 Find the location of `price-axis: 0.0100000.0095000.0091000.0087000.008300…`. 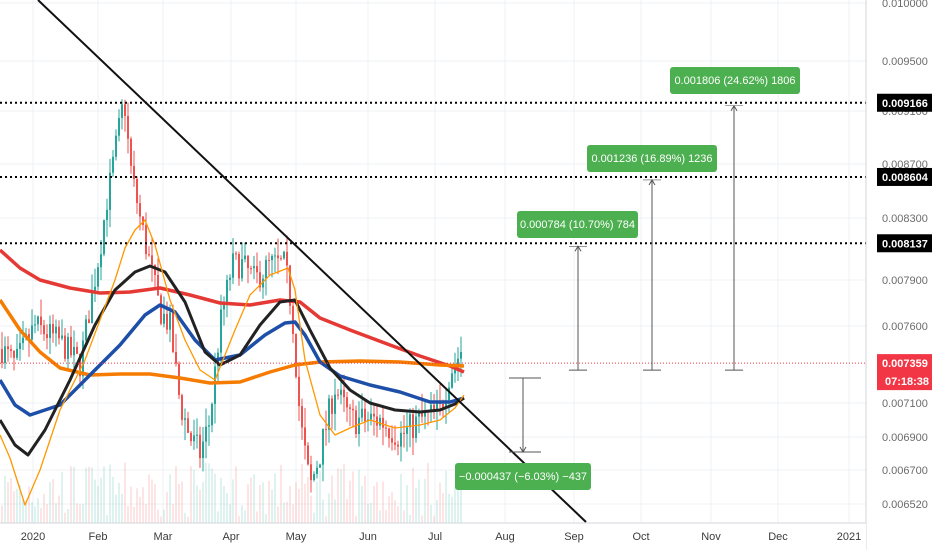

price-axis: 0.0100000.0095000.0091000.0087000.008300… is located at coordinates (898, 275).